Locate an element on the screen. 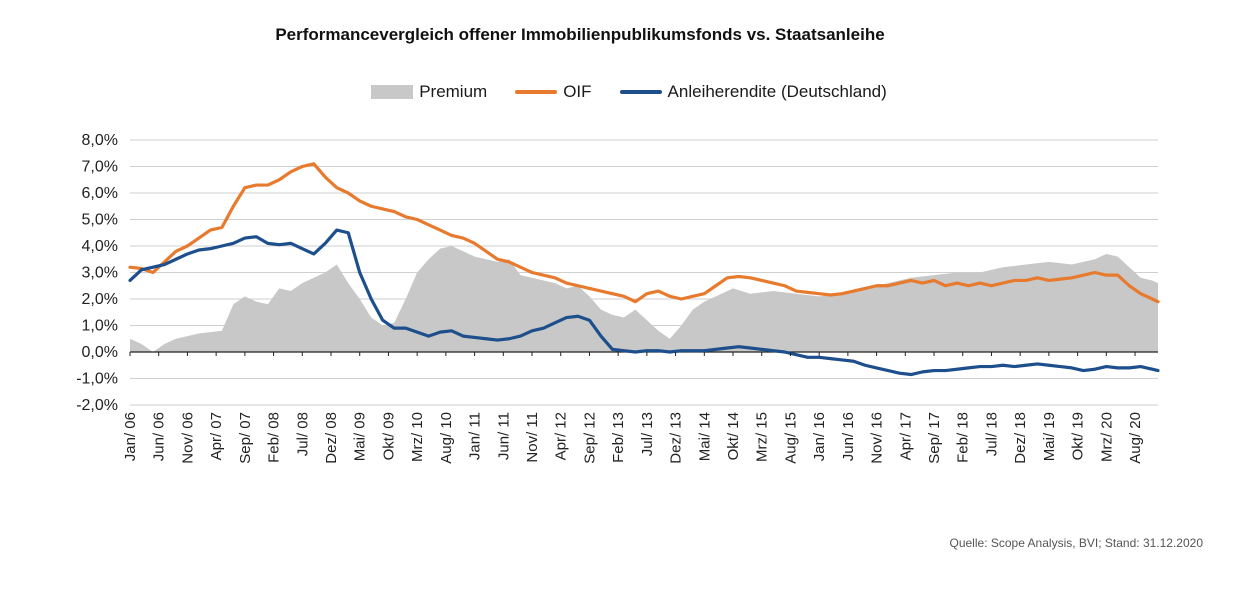 This screenshot has height=605, width=1258. x-tick-label: Nov/ 16 is located at coordinates (877, 438).